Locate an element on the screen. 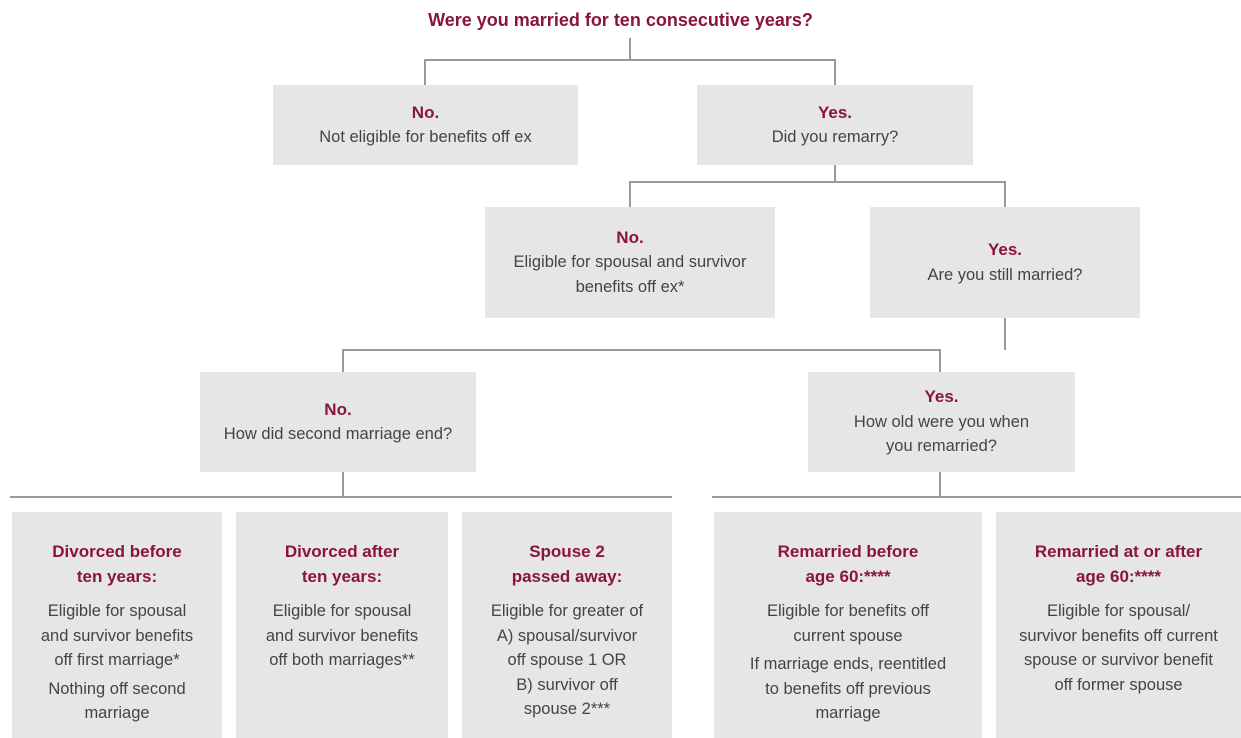 This screenshot has height=738, width=1241. box-heading: Divorced after is located at coordinates (342, 551).